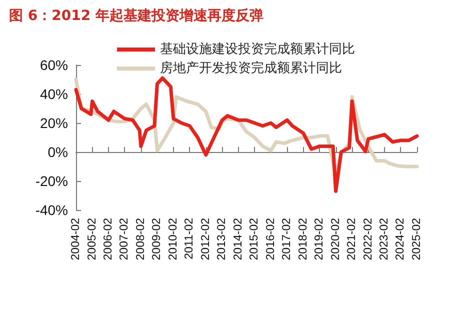 This screenshot has width=451, height=321. I want to click on x-tick-label: 2014-02, so click(238, 239).